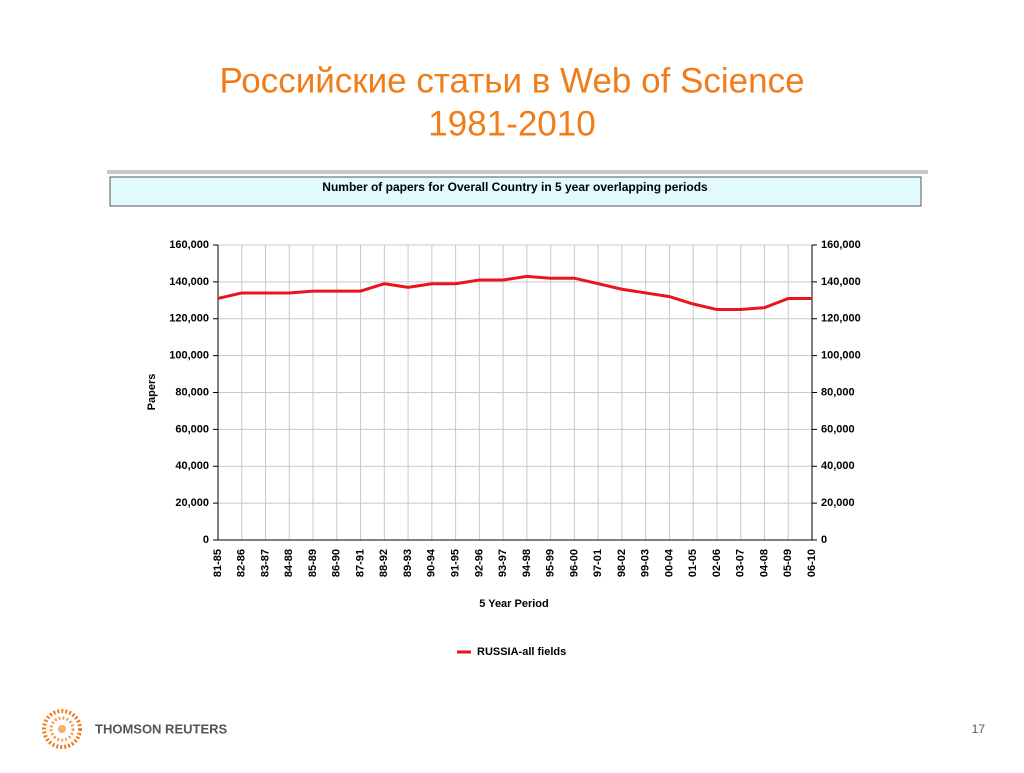 The image size is (1024, 773). Describe the element at coordinates (408, 563) in the screenshot. I see `x-tick-label: 89-93` at that location.